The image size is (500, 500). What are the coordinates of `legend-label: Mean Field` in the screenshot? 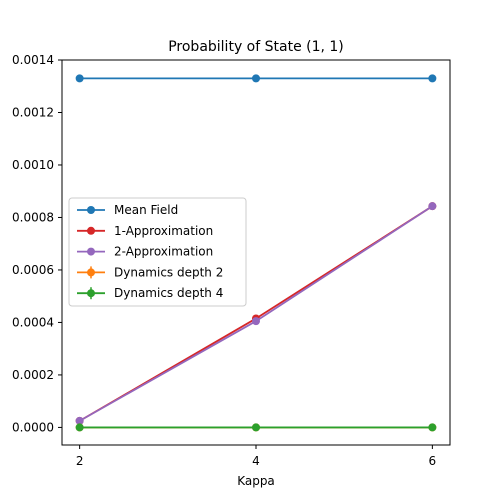 It's located at (146, 210).